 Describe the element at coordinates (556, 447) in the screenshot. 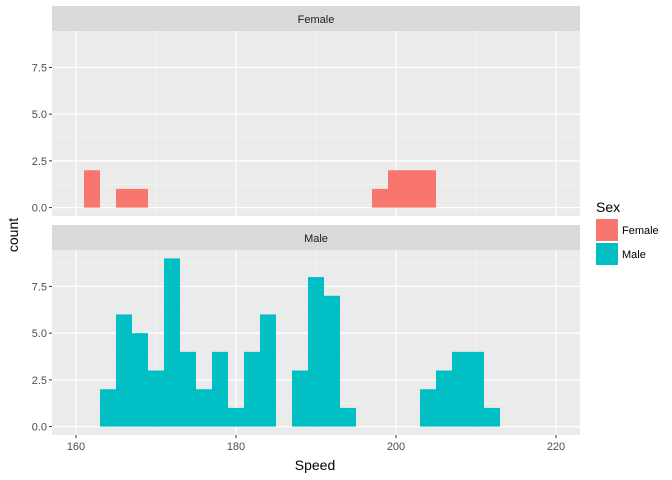

I see `x-tick-label: 220` at that location.